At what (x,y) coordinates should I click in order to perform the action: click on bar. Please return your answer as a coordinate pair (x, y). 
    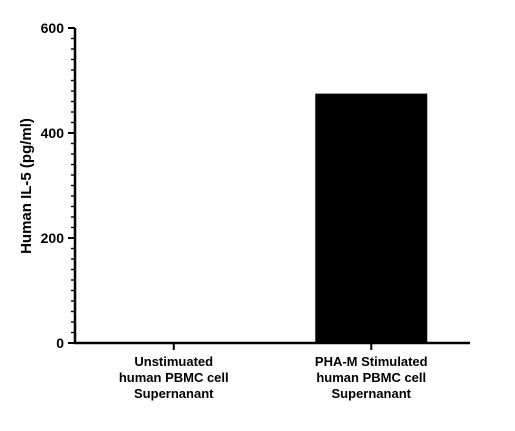
    Looking at the image, I should click on (371, 218).